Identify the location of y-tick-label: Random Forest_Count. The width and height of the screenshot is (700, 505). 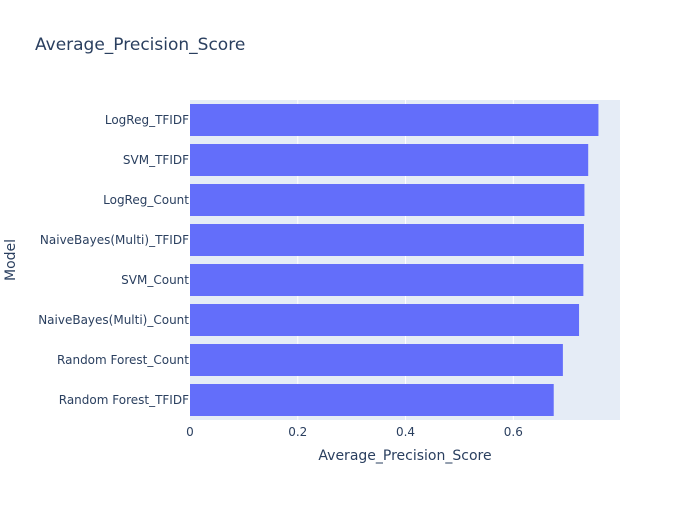
(123, 360).